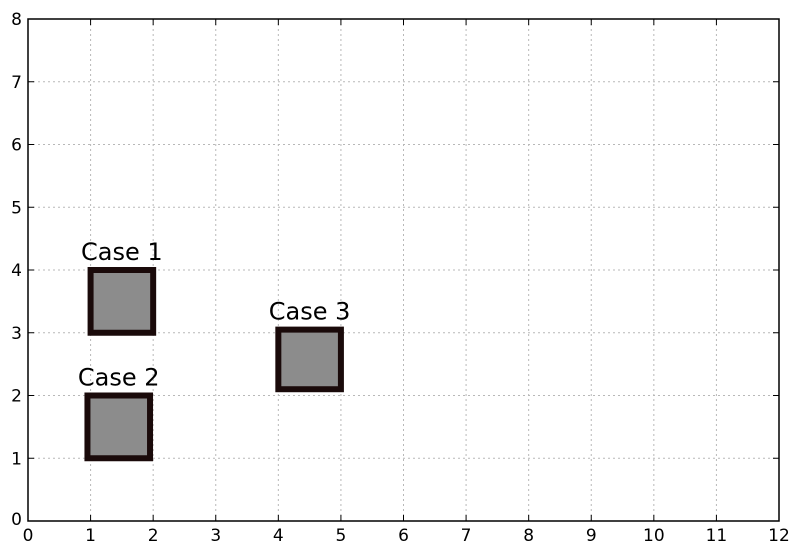 Image resolution: width=794 pixels, height=546 pixels. I want to click on x-tick-label: 1, so click(90, 536).